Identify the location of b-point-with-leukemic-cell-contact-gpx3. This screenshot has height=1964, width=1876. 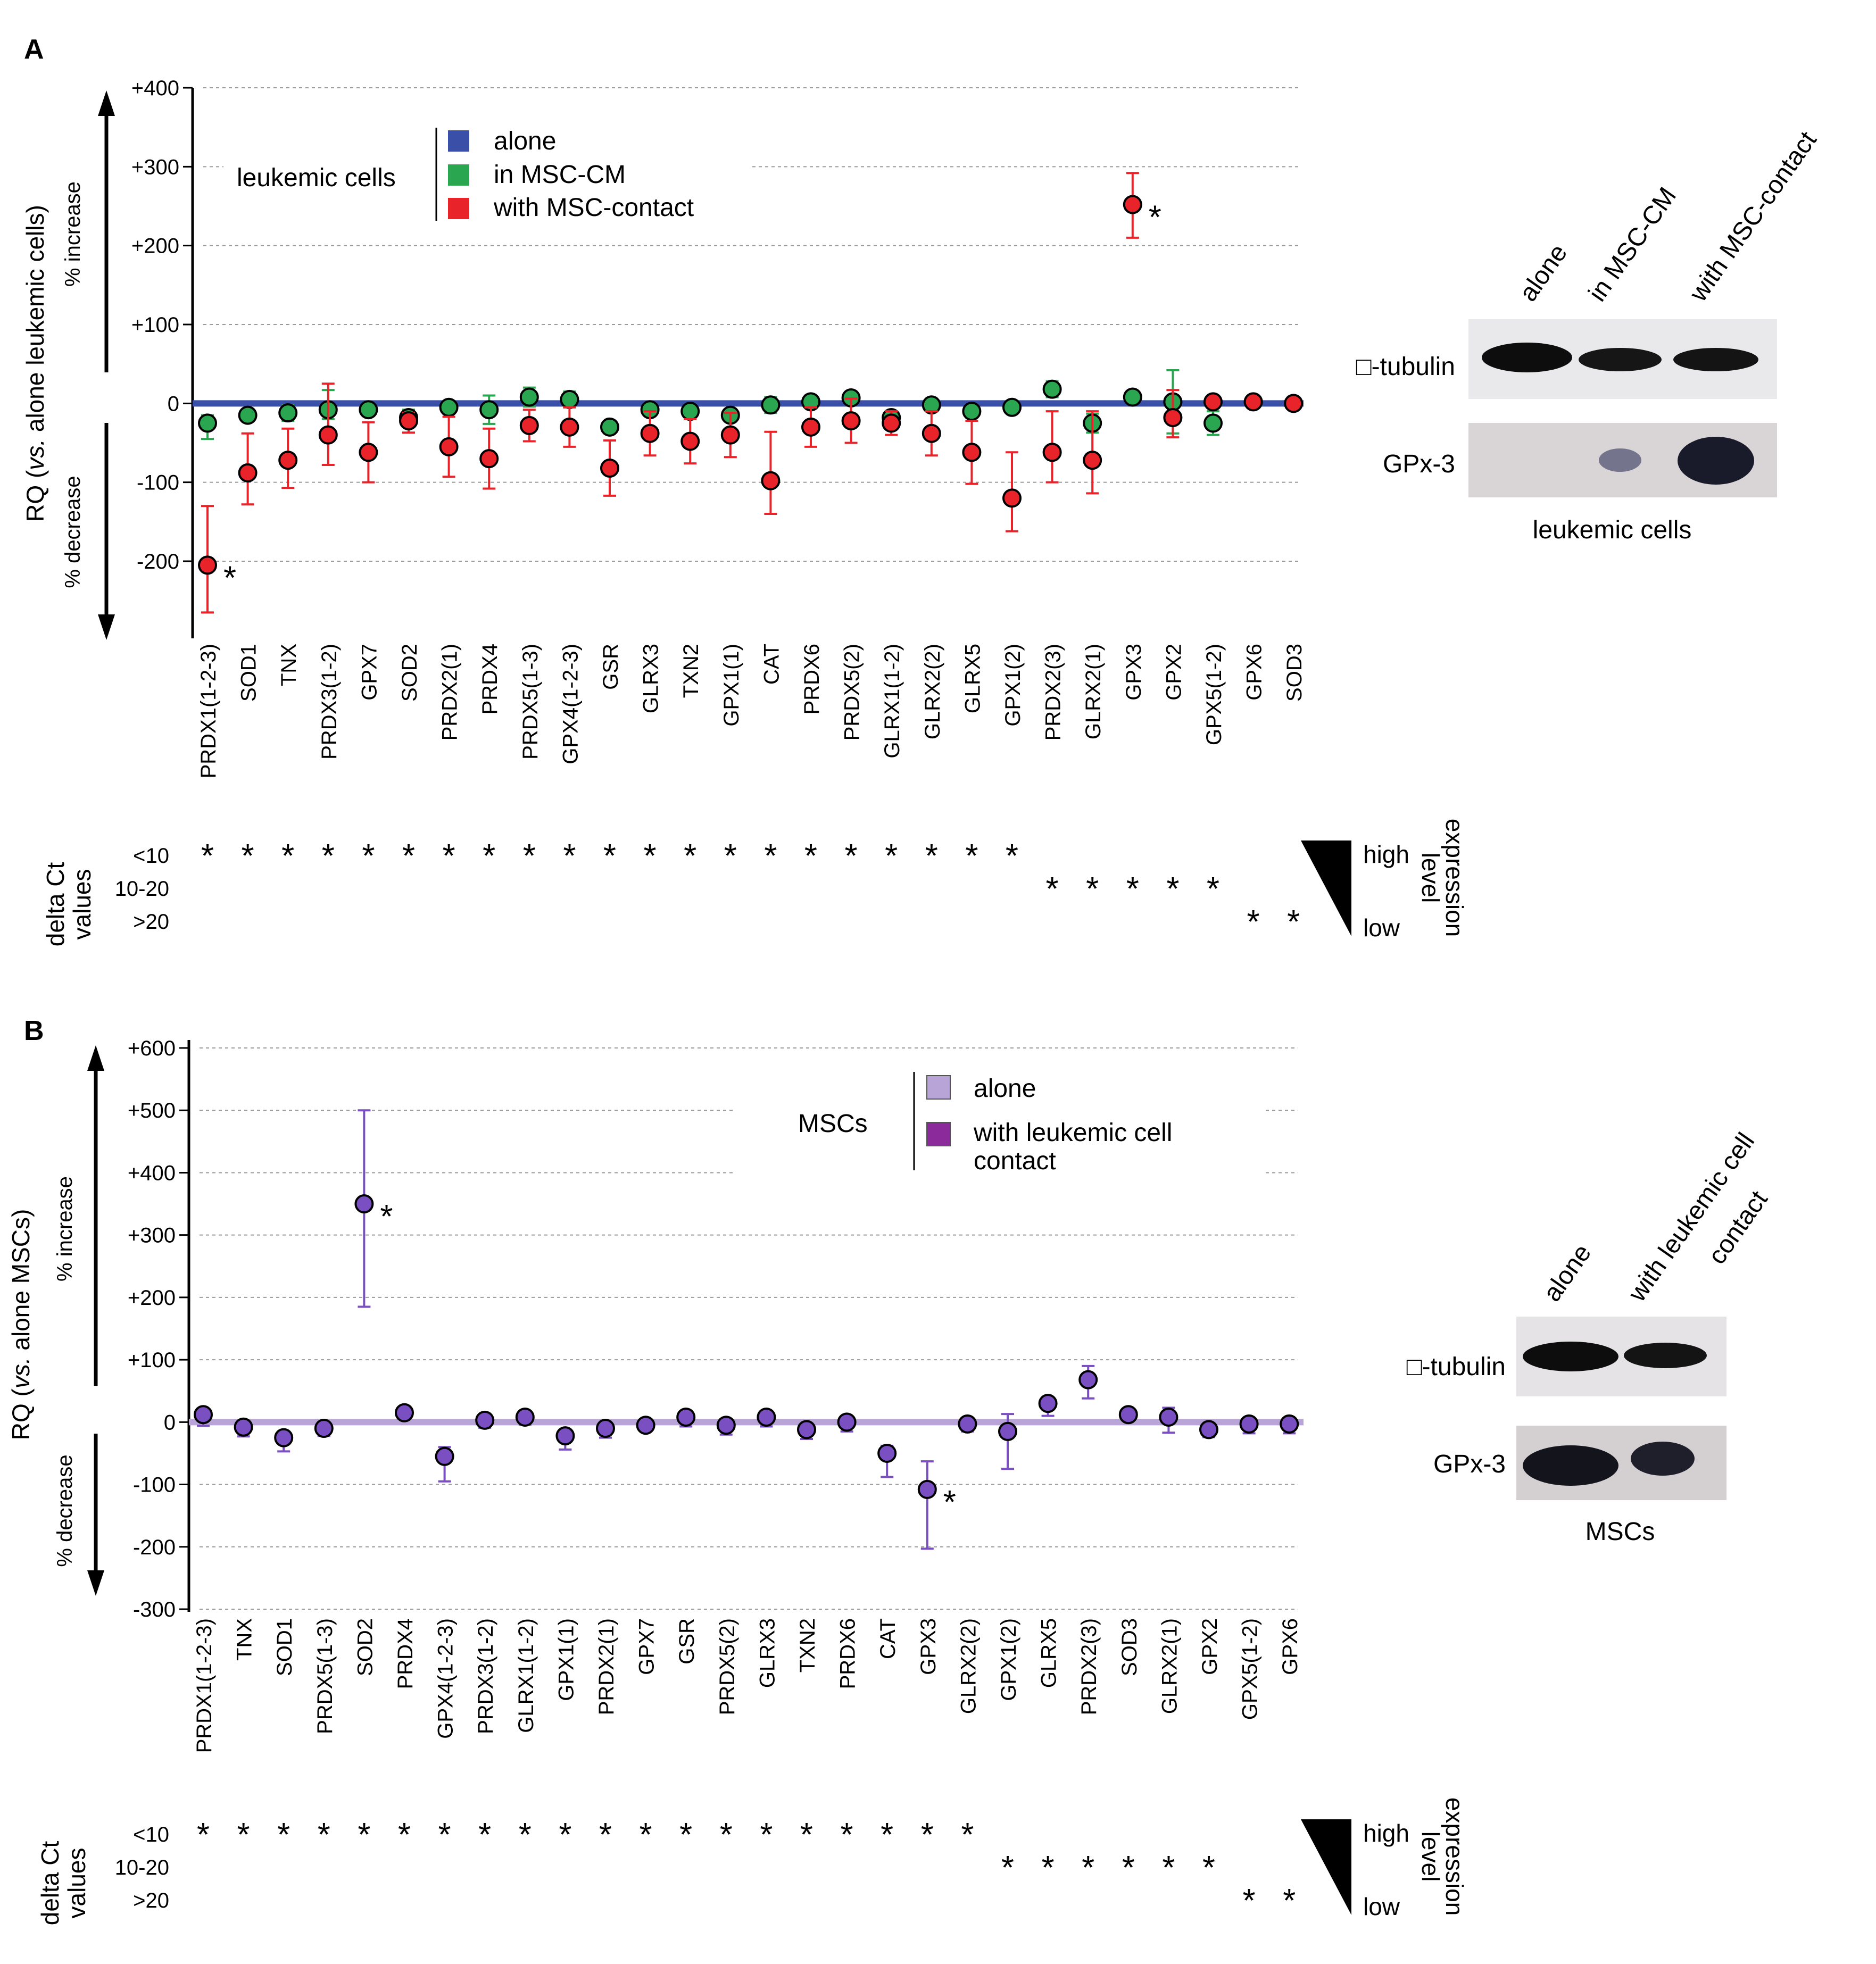
(927, 1489).